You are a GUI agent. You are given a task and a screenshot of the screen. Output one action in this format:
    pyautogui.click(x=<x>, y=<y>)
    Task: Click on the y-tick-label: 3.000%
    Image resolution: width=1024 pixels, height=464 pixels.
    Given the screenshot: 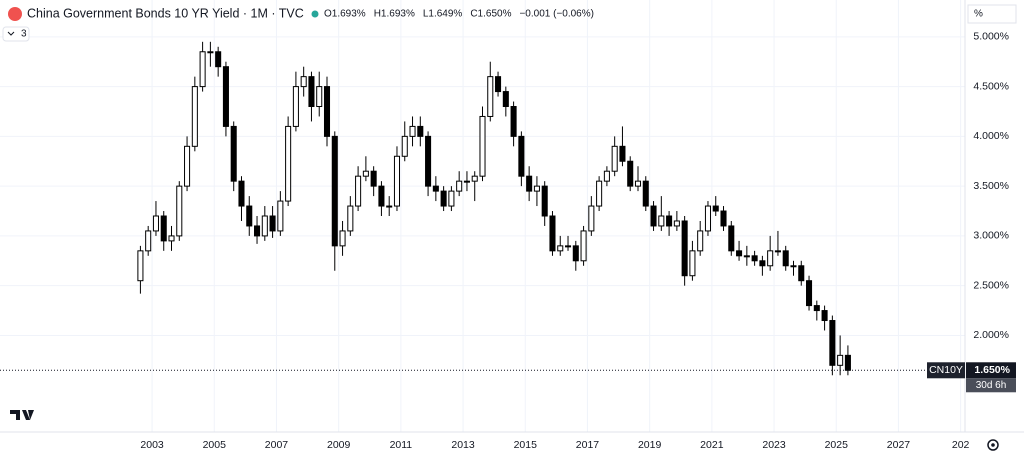 What is the action you would take?
    pyautogui.click(x=991, y=236)
    